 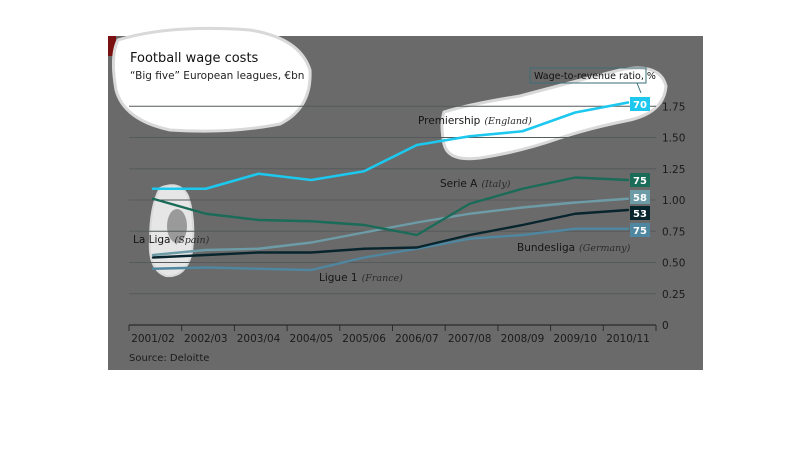 What do you see at coordinates (338, 278) in the screenshot?
I see `series-name: Ligue 1` at bounding box center [338, 278].